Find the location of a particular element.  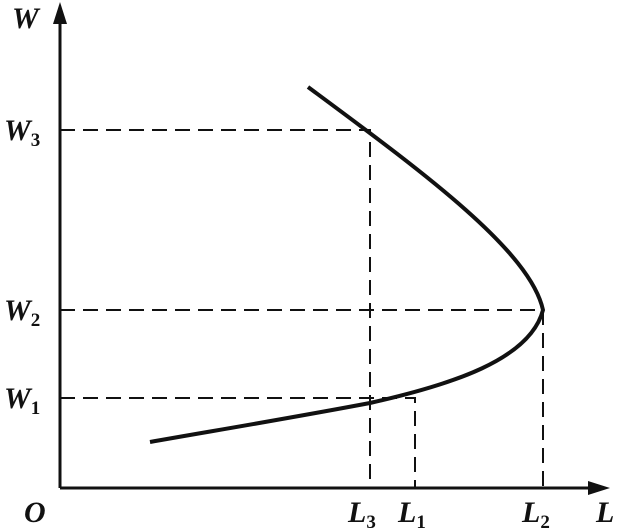

origin-label: O is located at coordinates (35, 512).